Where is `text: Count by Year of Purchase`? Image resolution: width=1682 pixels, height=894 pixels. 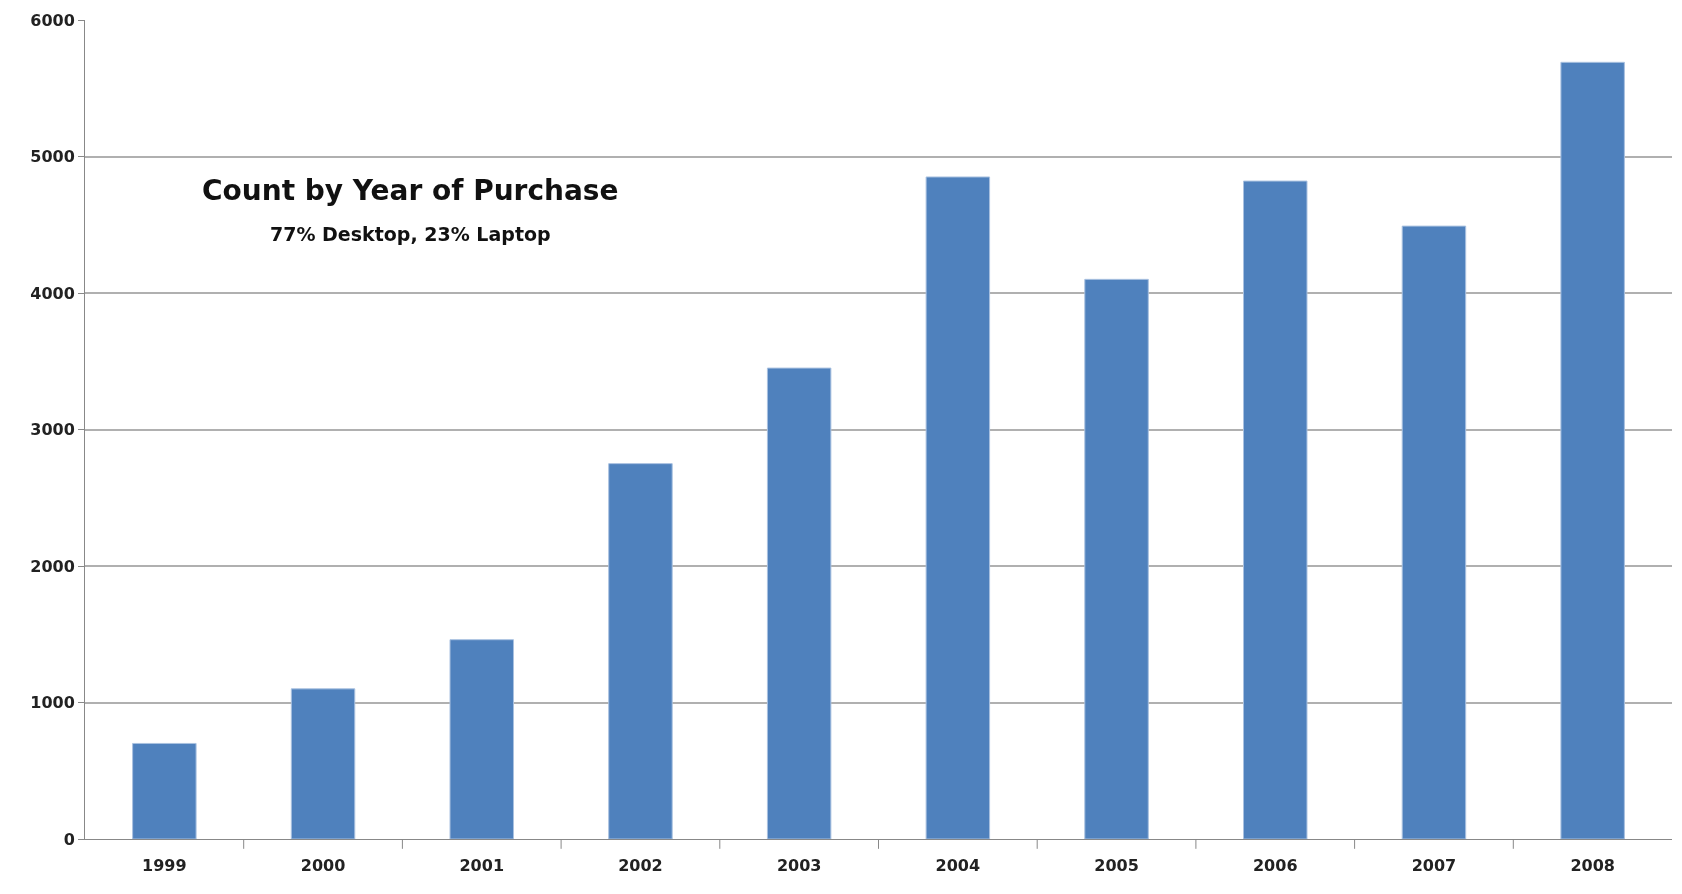 text: Count by Year of Purchase is located at coordinates (410, 190).